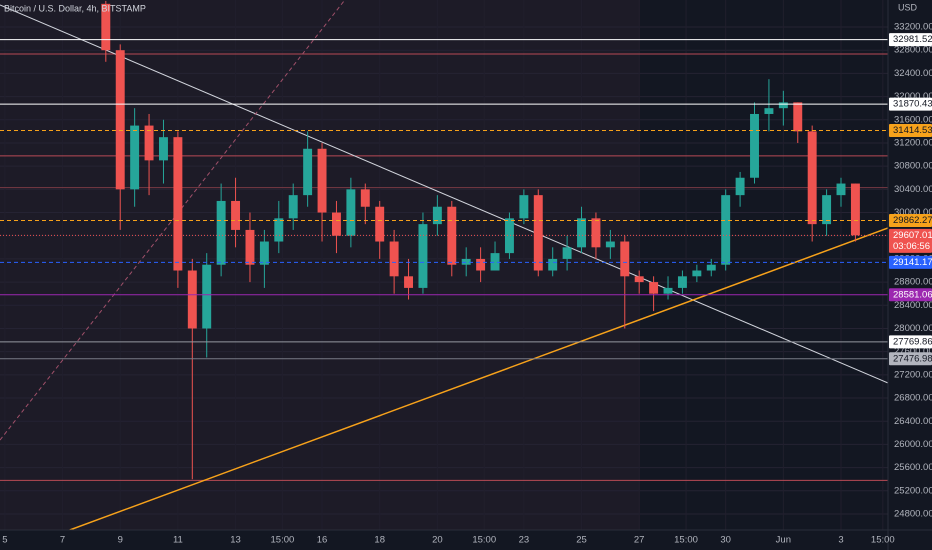 Image resolution: width=932 pixels, height=550 pixels. I want to click on y-tick-label: 27200.00, so click(913, 374).